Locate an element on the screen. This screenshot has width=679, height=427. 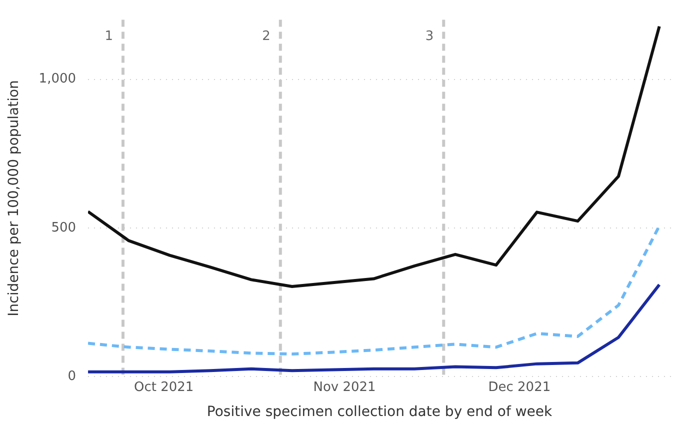
ref-line-label: 3 is located at coordinates (429, 36).